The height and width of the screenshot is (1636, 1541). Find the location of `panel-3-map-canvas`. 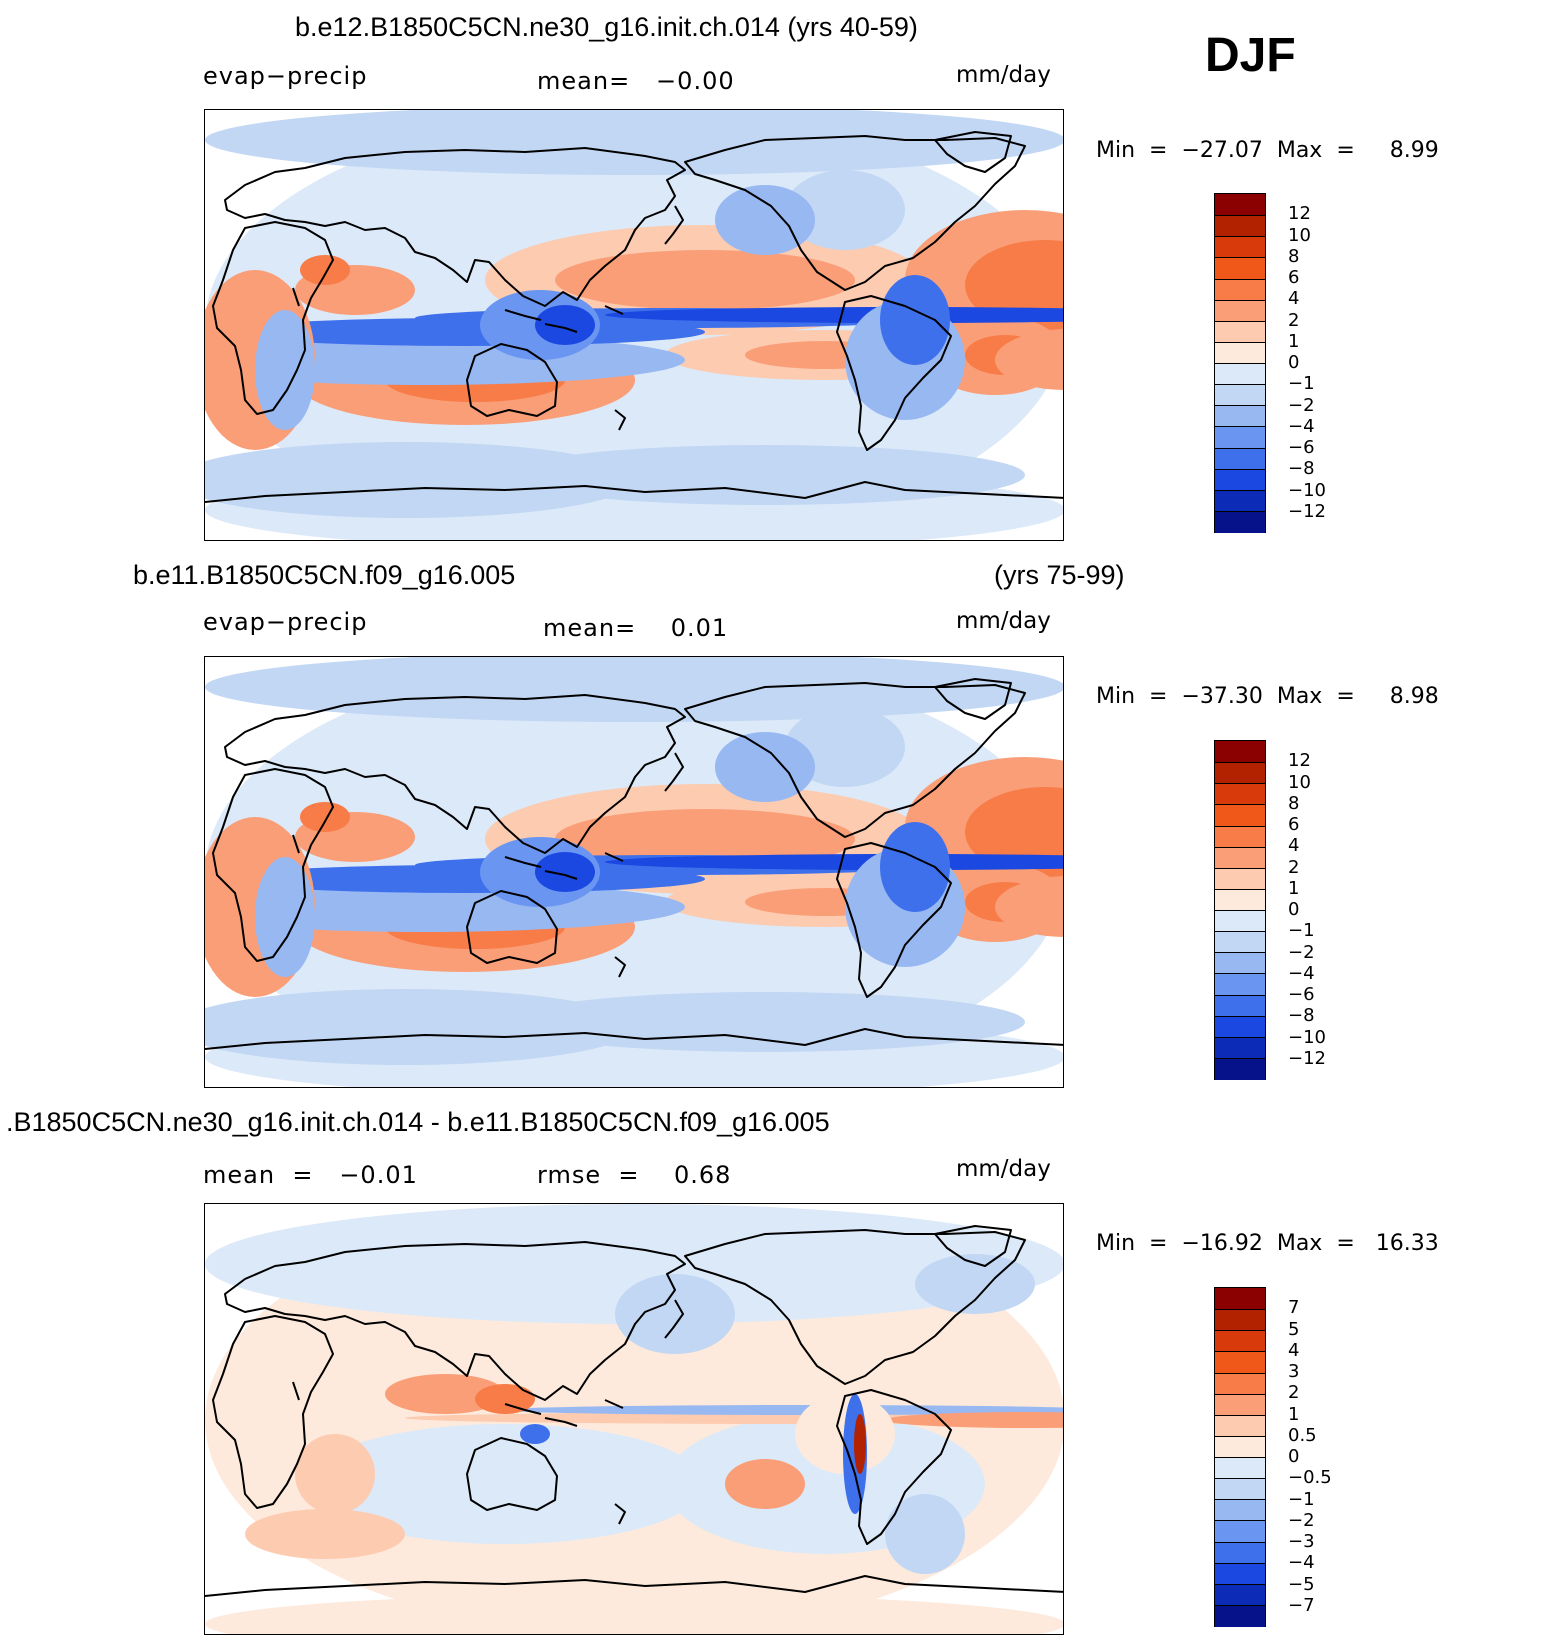

panel-3-map-canvas is located at coordinates (634, 1419).